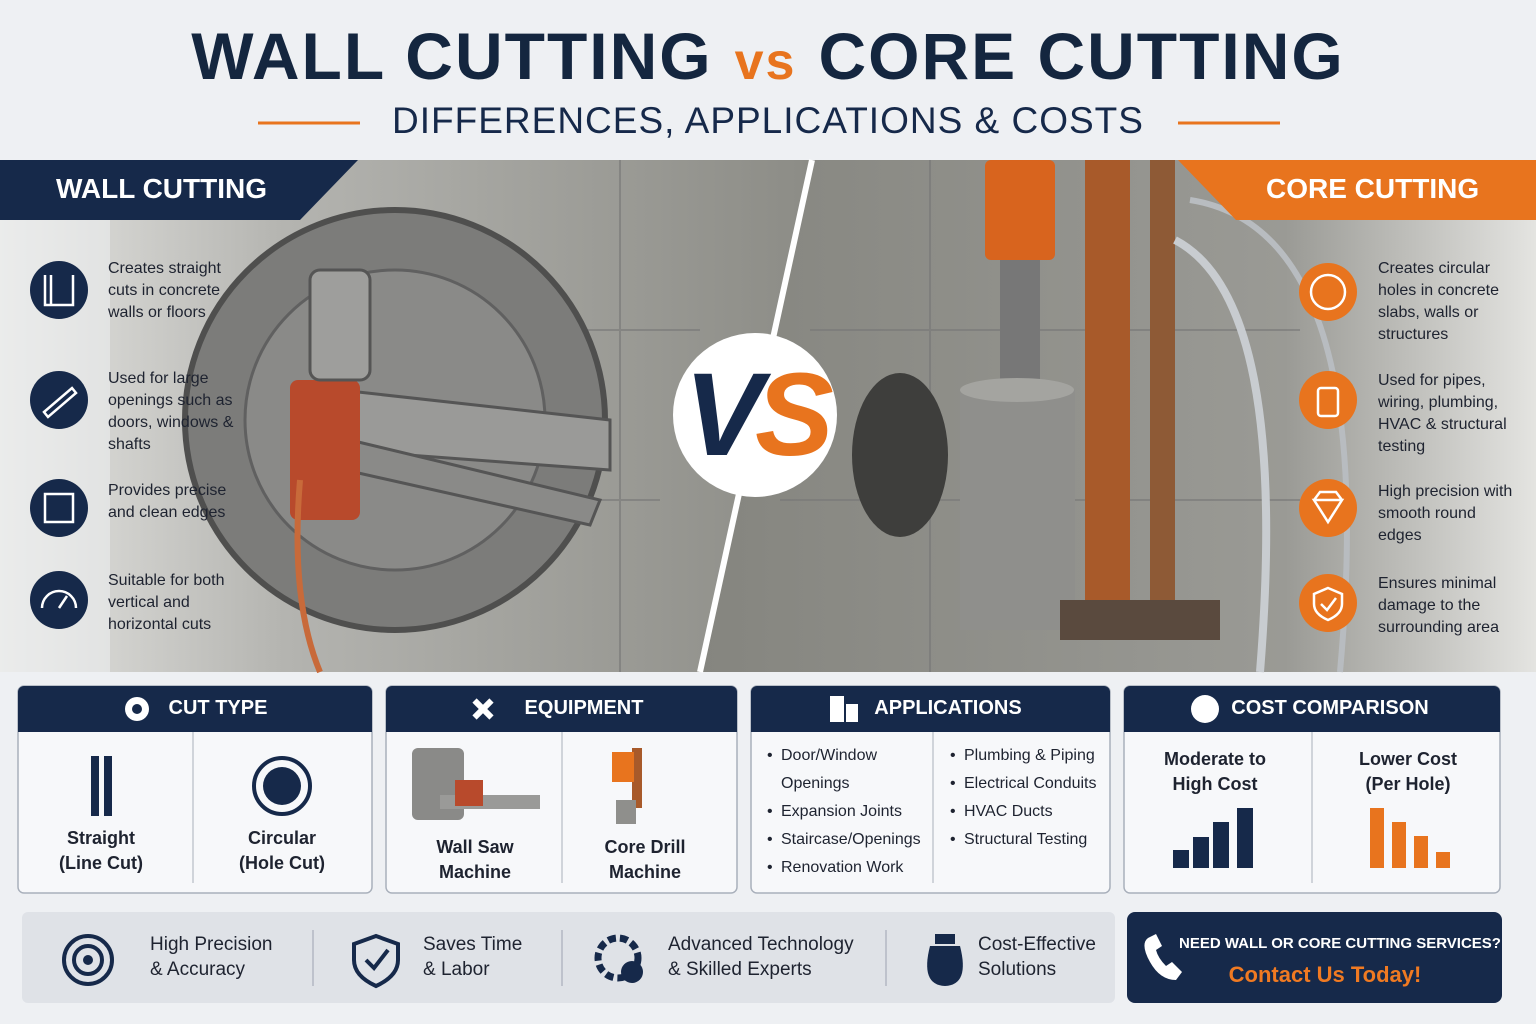  Describe the element at coordinates (1215, 784) in the screenshot. I see `item-label: High Cost` at that location.